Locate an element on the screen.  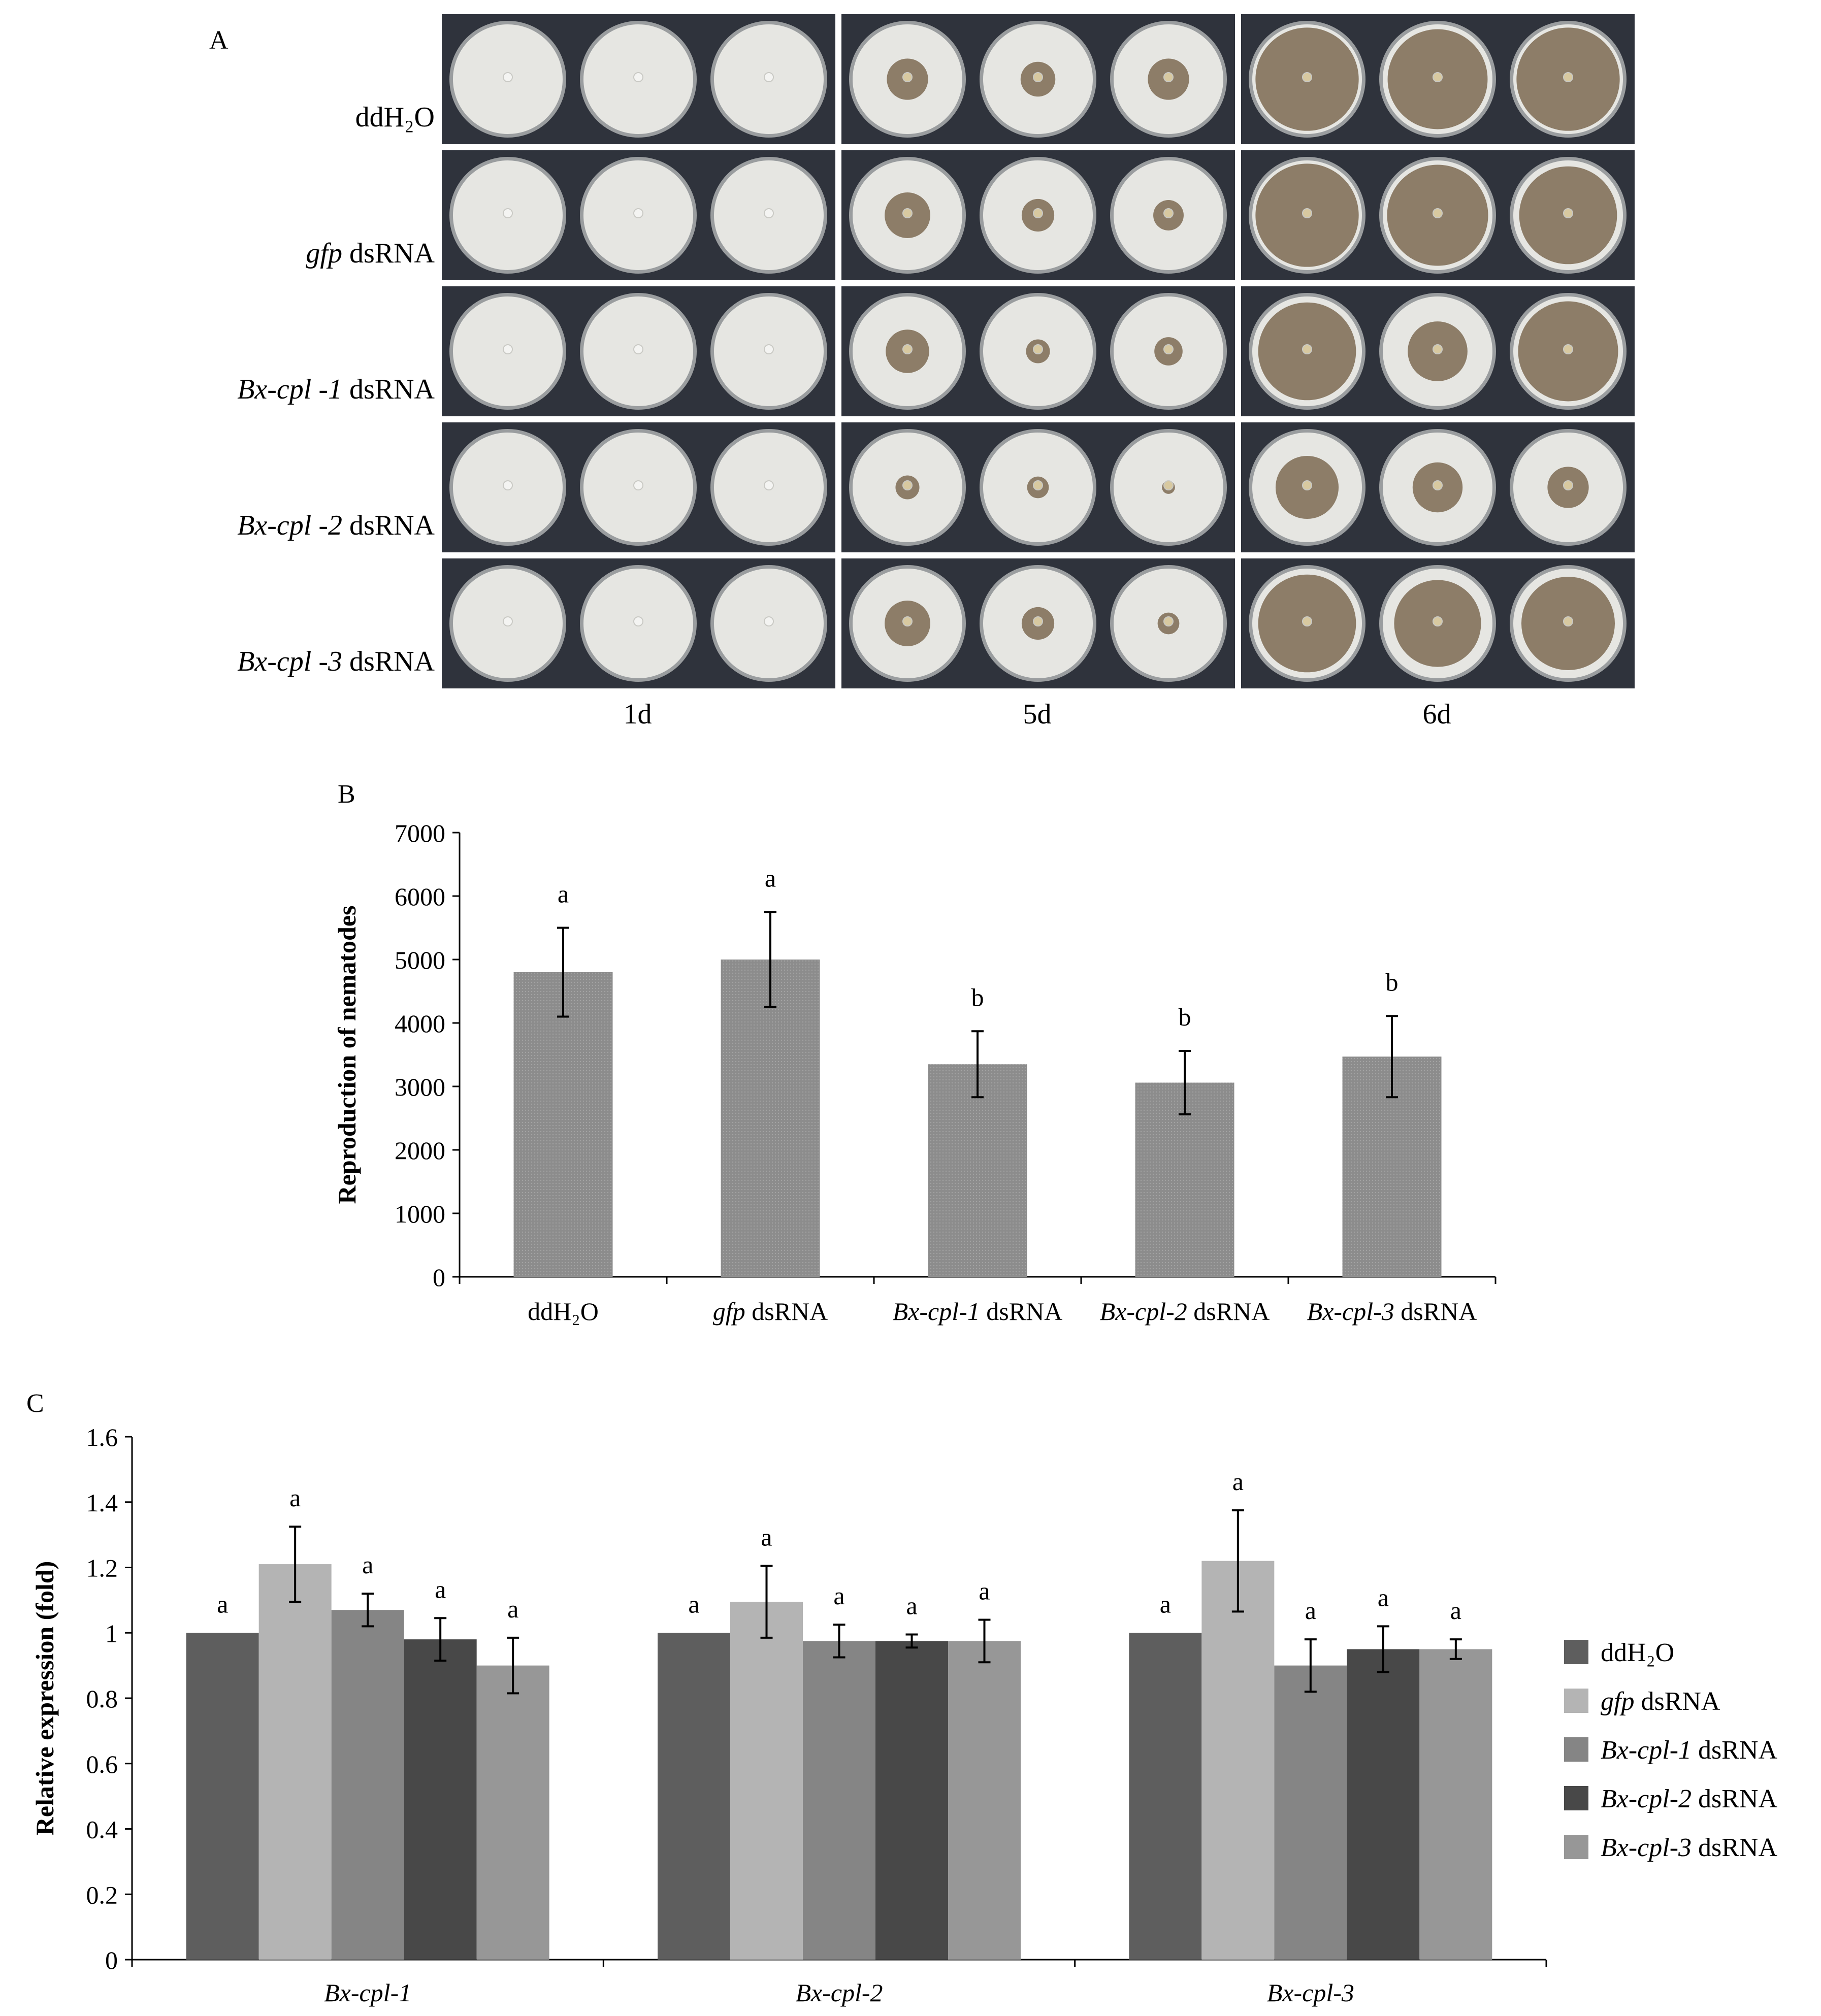
x-tick-label: ddH₂O is located at coordinates (563, 1311).